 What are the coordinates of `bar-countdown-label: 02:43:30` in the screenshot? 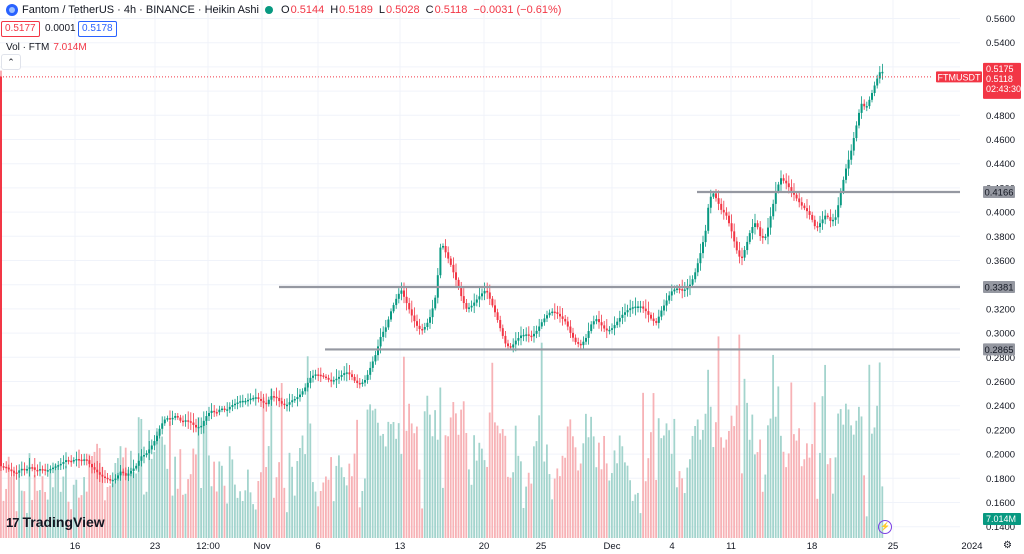 It's located at (1003, 89).